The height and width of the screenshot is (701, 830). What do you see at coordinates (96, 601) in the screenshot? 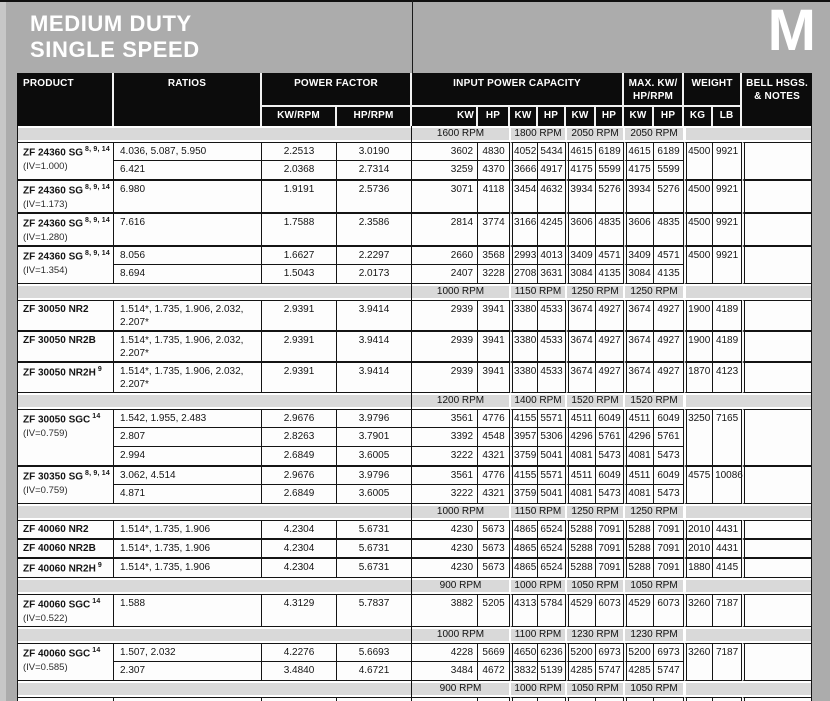
I see `product-footnote-refs: 14` at bounding box center [96, 601].